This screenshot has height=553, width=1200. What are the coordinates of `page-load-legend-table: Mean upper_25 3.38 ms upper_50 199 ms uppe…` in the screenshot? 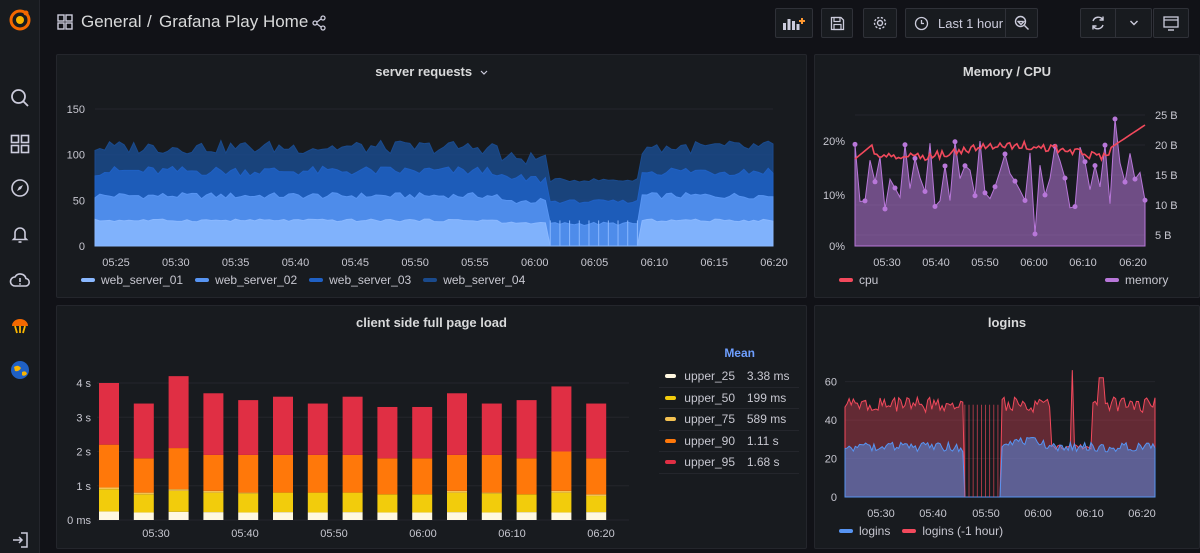 It's located at (729, 410).